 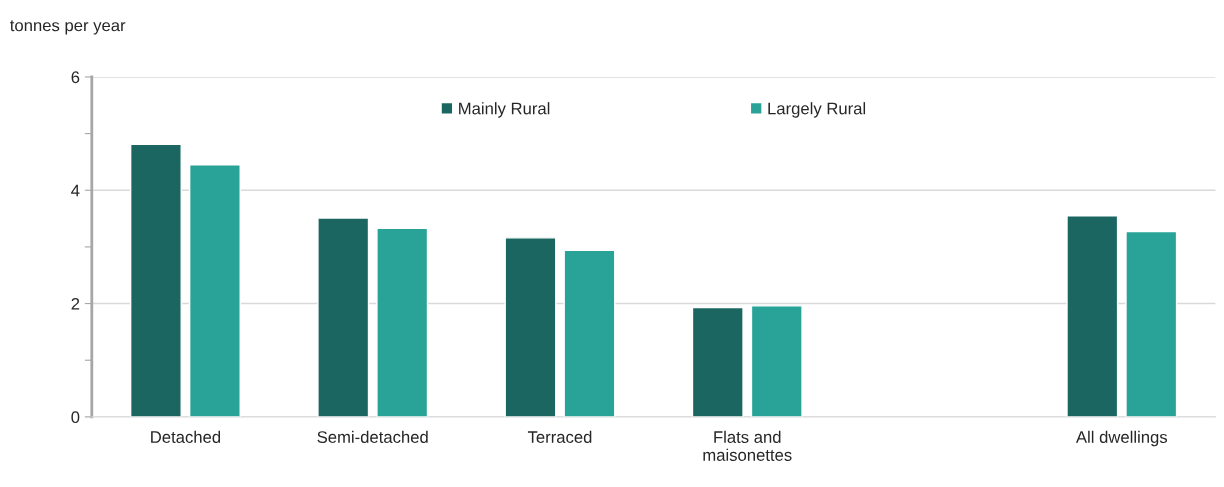 I want to click on x-tick-label: Terraced, so click(x=559, y=436).